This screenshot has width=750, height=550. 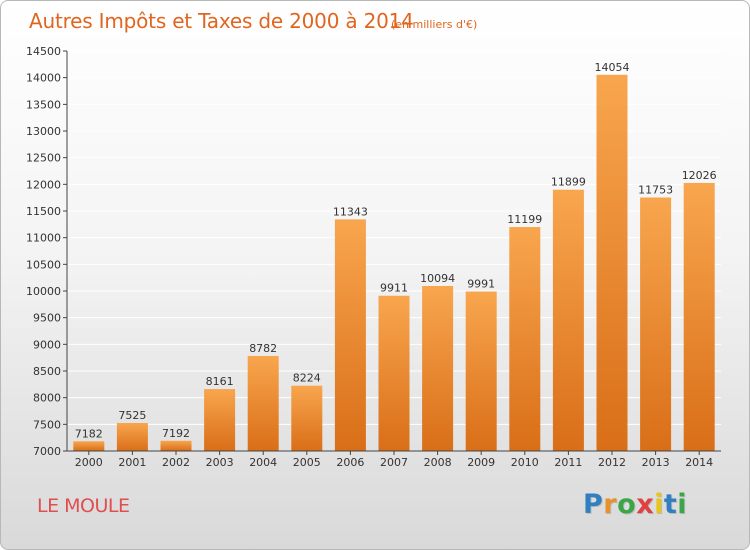 What do you see at coordinates (610, 504) in the screenshot?
I see `logo-letter: r` at bounding box center [610, 504].